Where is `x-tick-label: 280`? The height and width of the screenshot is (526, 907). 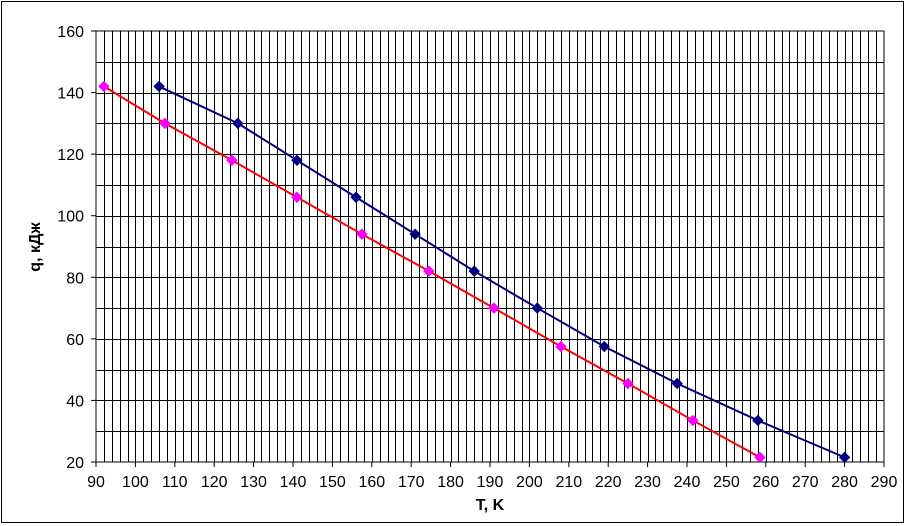 x-tick-label: 280 is located at coordinates (844, 482).